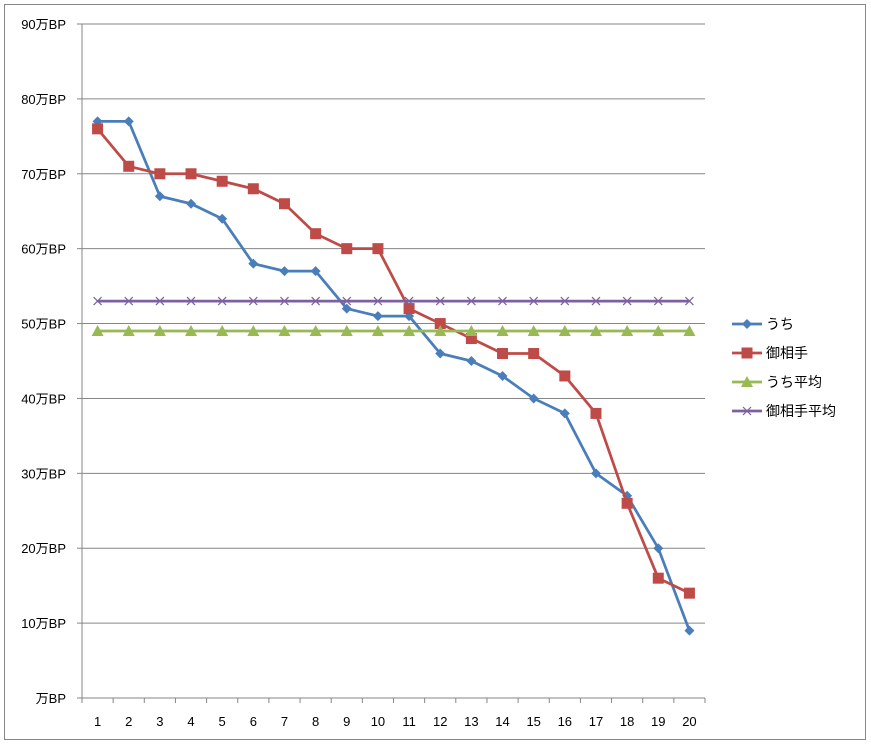 Image resolution: width=871 pixels, height=745 pixels. What do you see at coordinates (627, 721) in the screenshot?
I see `x-tick-label: 18` at bounding box center [627, 721].